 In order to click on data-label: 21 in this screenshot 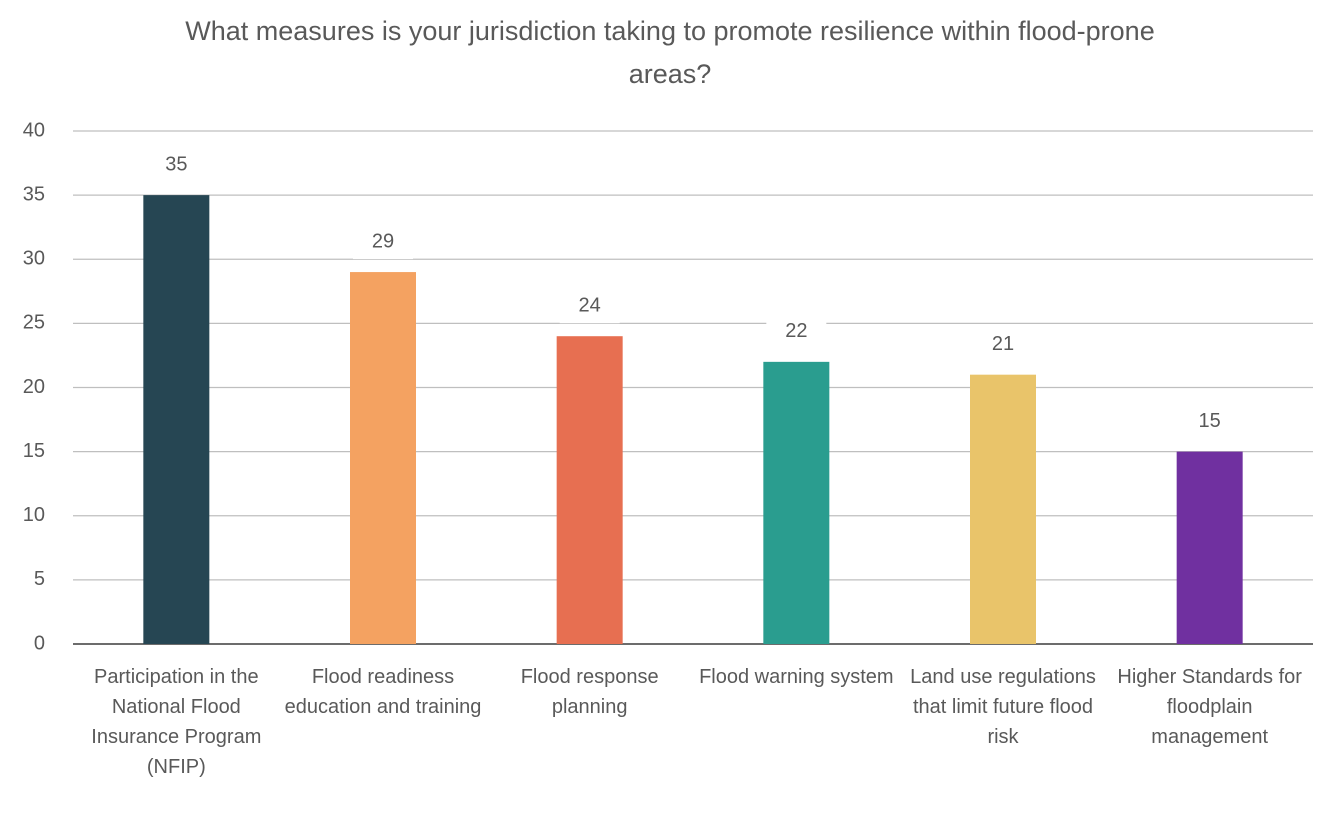, I will do `click(1003, 344)`.